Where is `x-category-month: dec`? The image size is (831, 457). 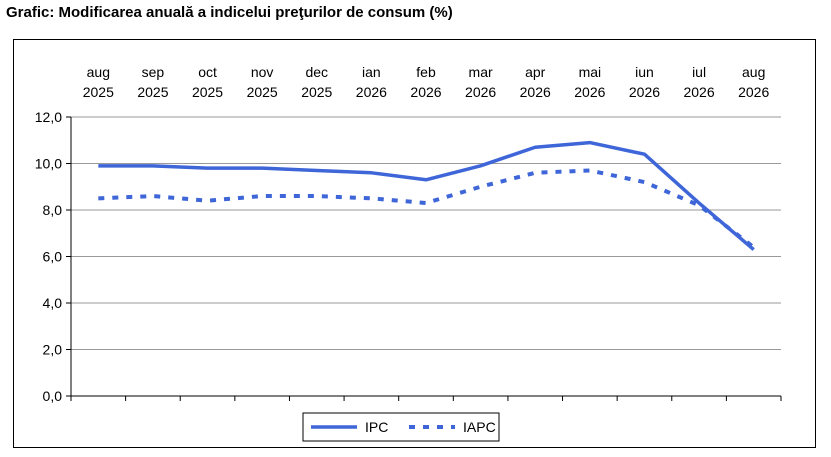
x-category-month: dec is located at coordinates (316, 72).